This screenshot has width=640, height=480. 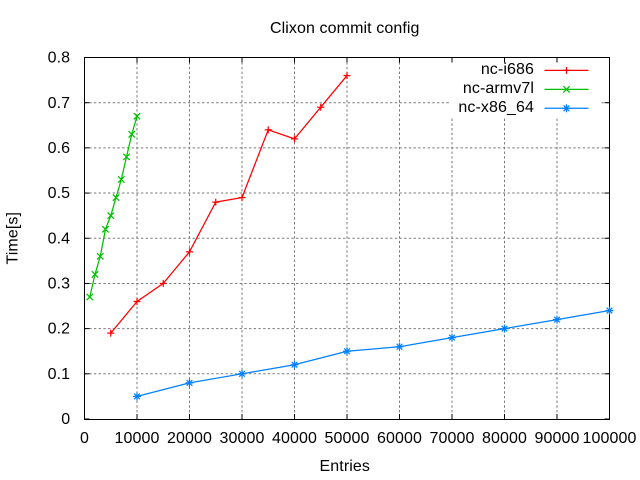 What do you see at coordinates (557, 438) in the screenshot?
I see `svg-text: 90000` at bounding box center [557, 438].